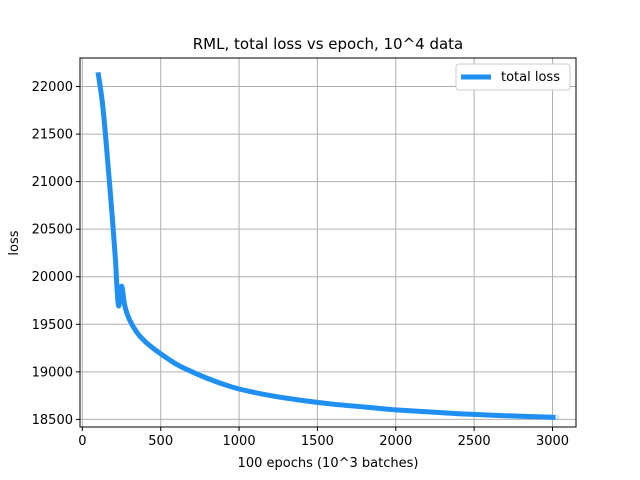 This screenshot has height=480, width=640. I want to click on x-tick-label: 500, so click(160, 441).